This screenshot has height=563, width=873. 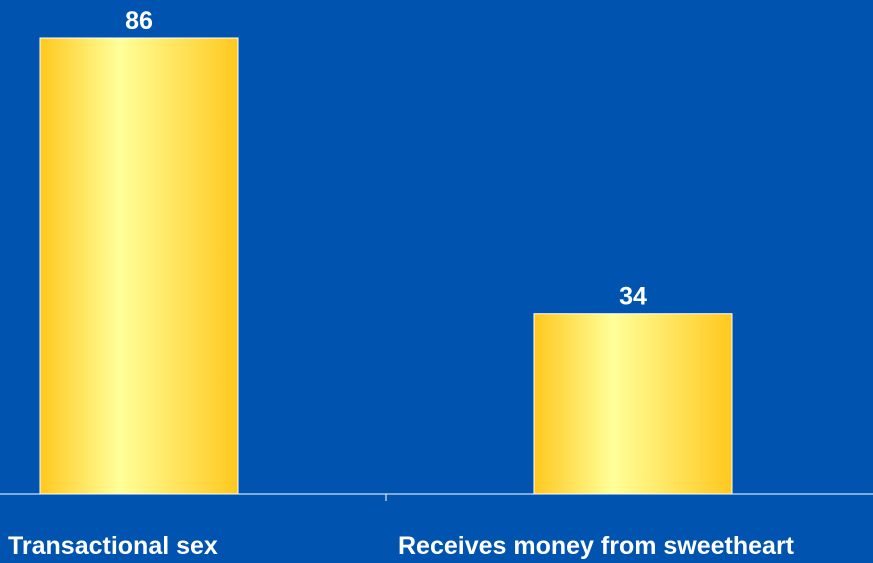 I want to click on data-label: 86, so click(x=139, y=21).